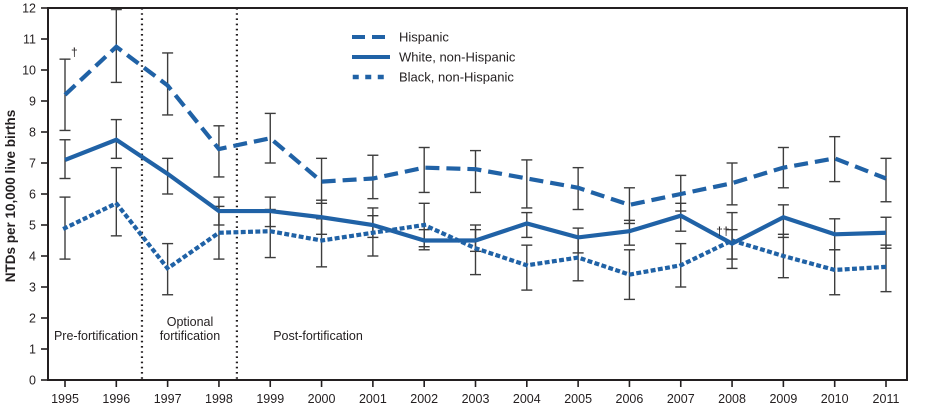  What do you see at coordinates (10, 196) in the screenshot?
I see `y-axis-title: NTDs per 10,000 live births` at bounding box center [10, 196].